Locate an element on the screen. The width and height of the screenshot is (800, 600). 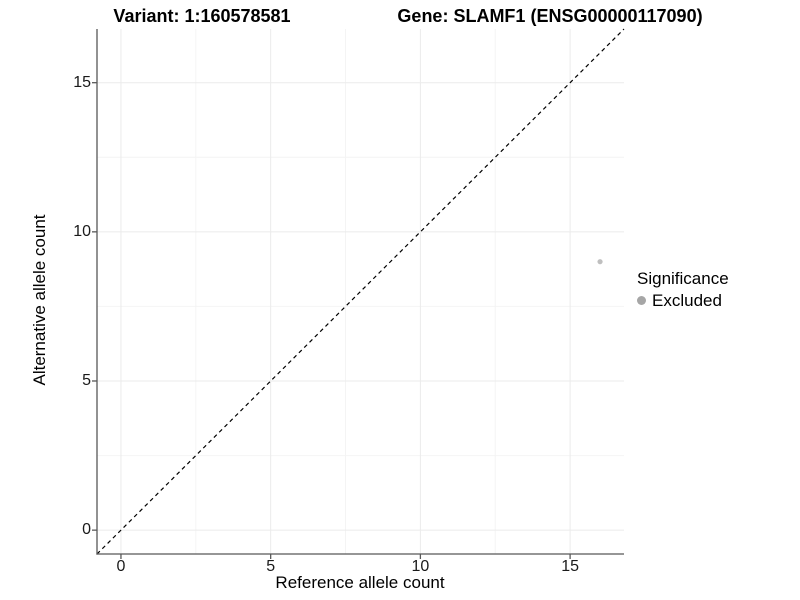
y-tick-label: 0 is located at coordinates (86, 530).